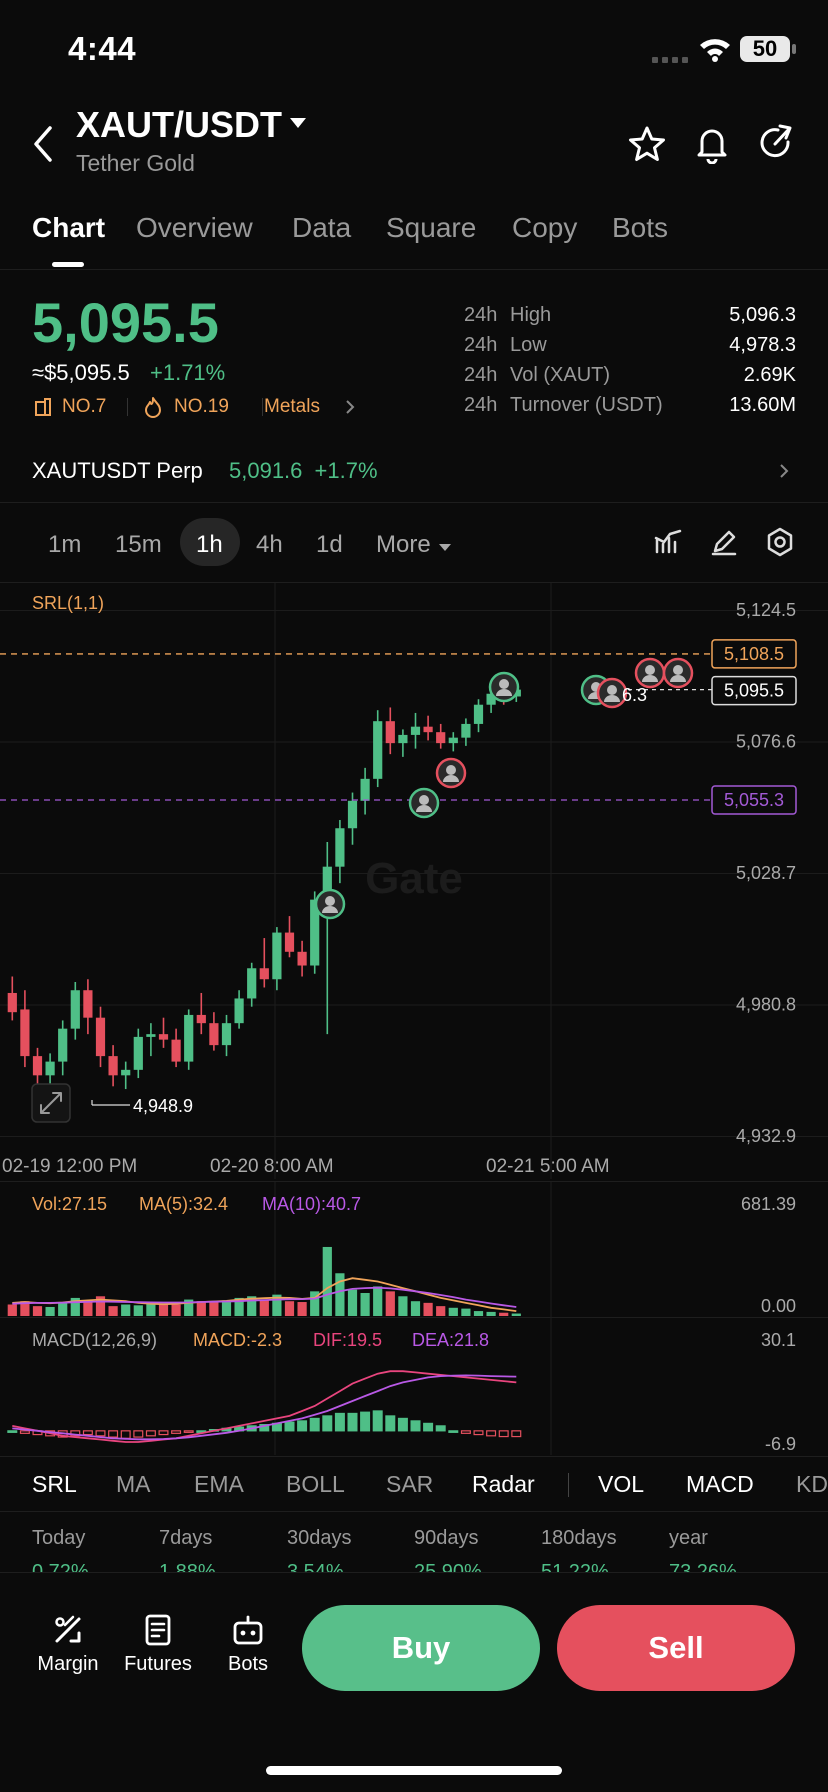 The image size is (828, 1792). What do you see at coordinates (545, 227) in the screenshot?
I see `tab-copy: Copy` at bounding box center [545, 227].